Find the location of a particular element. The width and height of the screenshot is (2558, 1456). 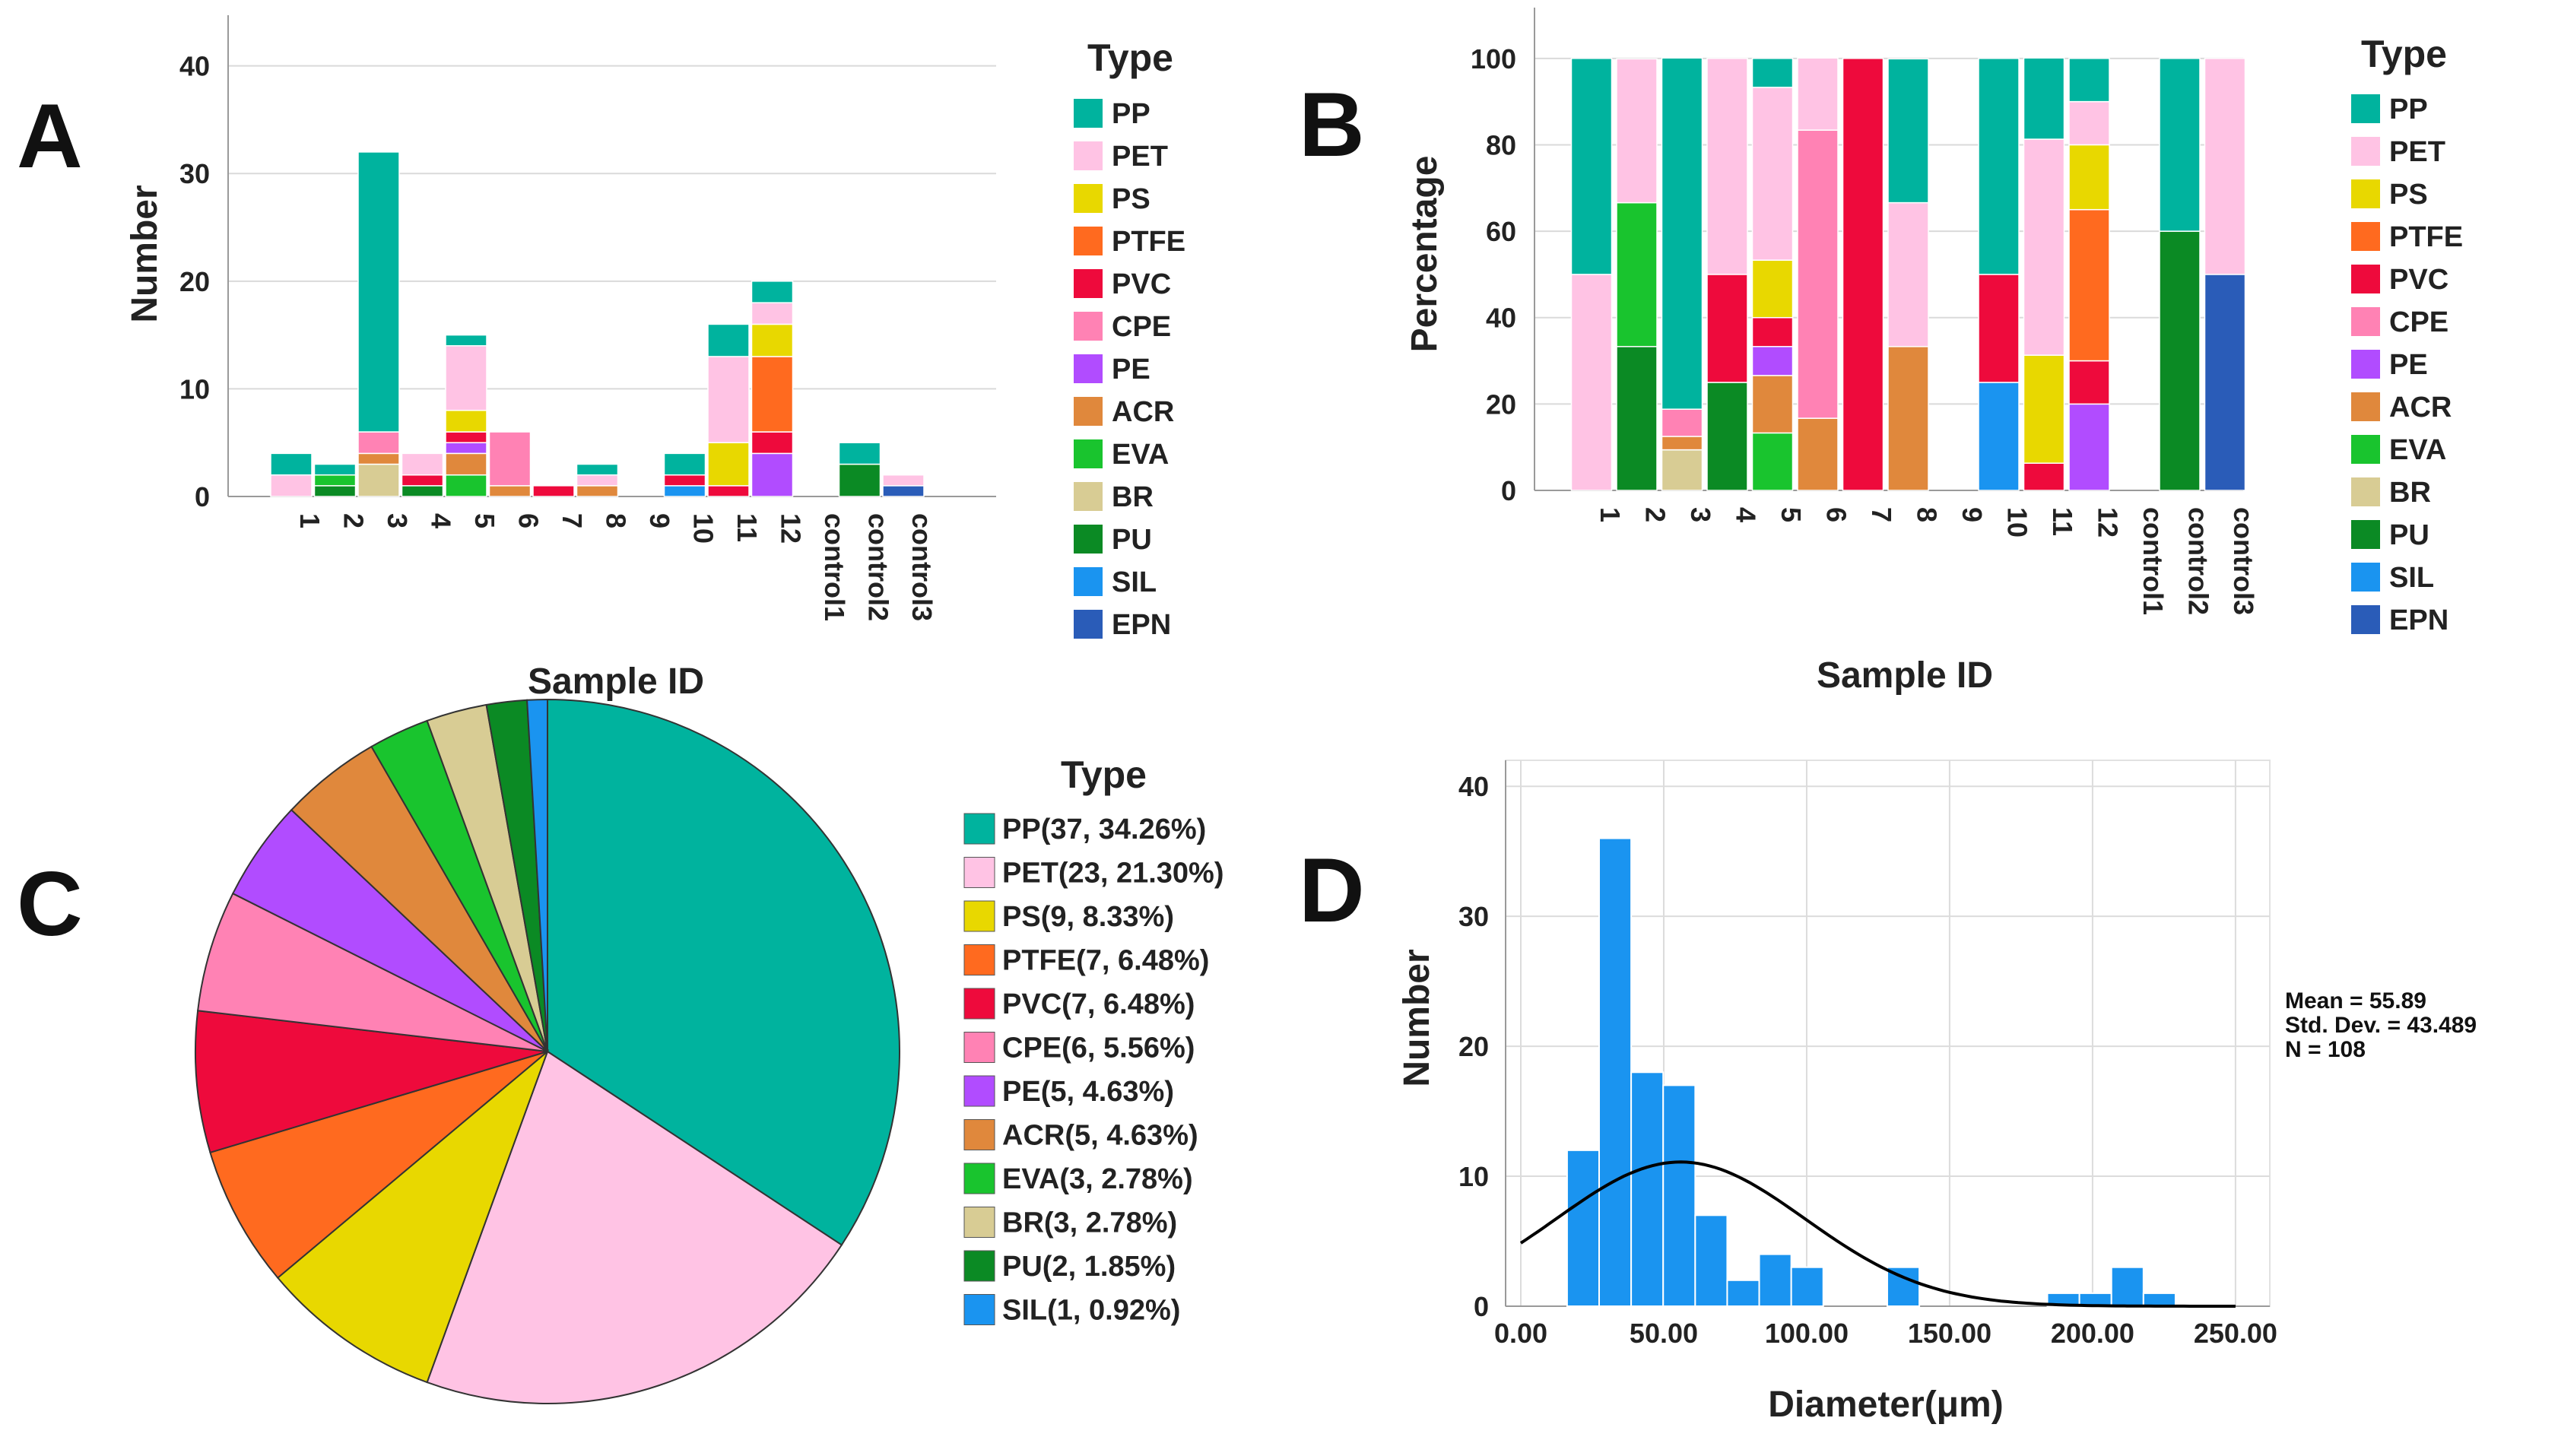

legend-swatch-pet is located at coordinates (1089, 156).